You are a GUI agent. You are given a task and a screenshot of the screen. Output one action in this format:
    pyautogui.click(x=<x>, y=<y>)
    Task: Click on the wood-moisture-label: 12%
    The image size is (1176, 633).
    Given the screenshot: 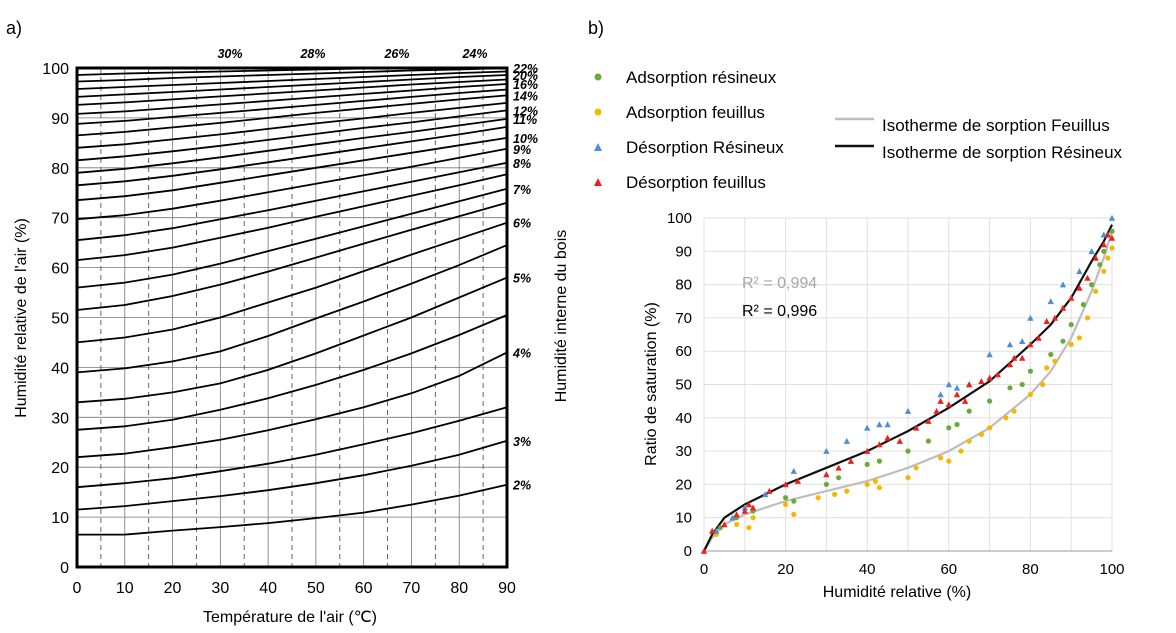 What is the action you would take?
    pyautogui.click(x=525, y=111)
    